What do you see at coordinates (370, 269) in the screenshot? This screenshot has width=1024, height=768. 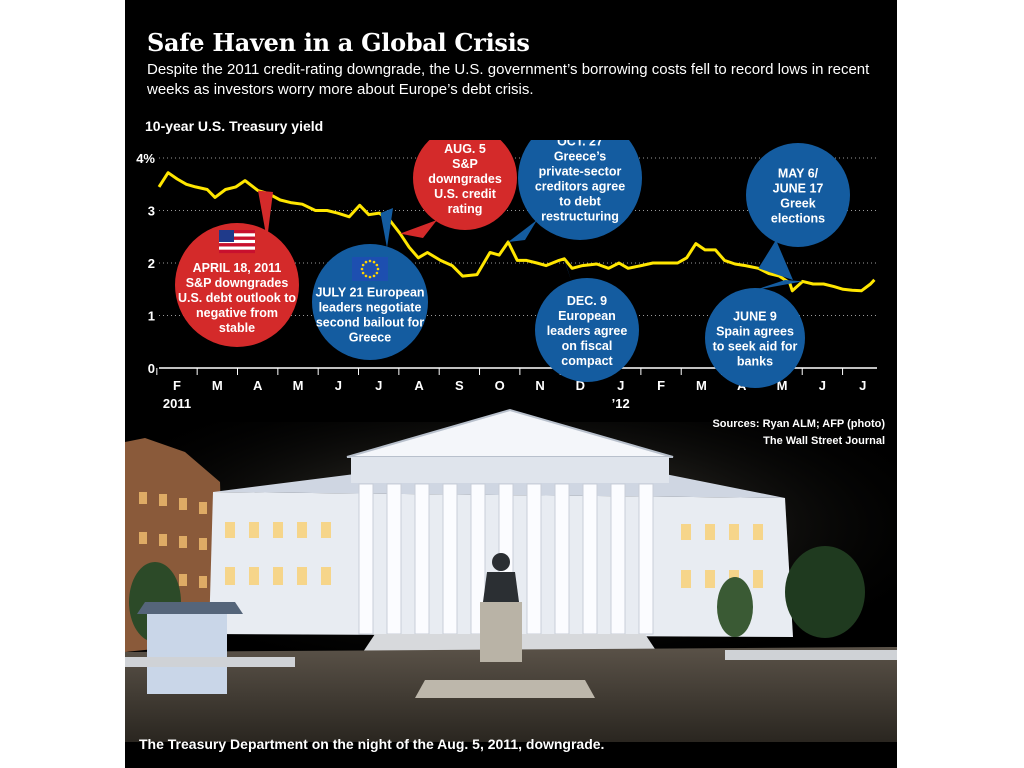 I see `eu-flag-icon` at bounding box center [370, 269].